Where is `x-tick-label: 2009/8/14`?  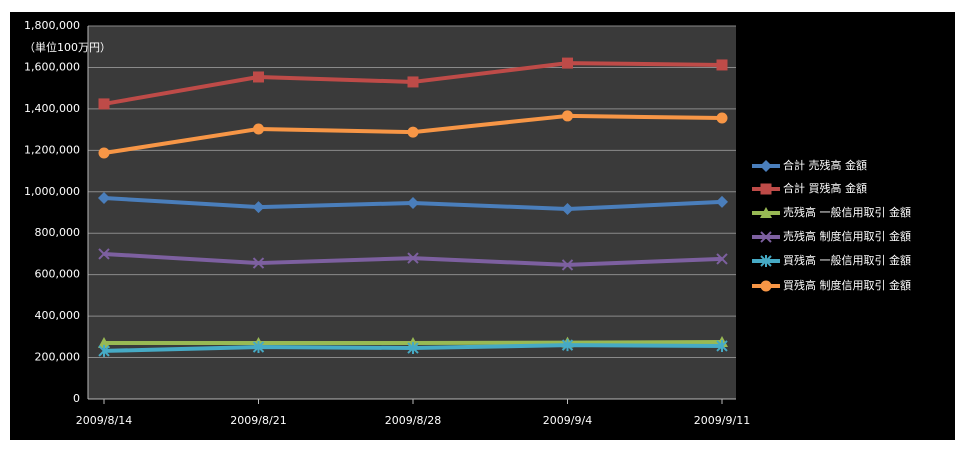
x-tick-label: 2009/8/14 is located at coordinates (104, 420).